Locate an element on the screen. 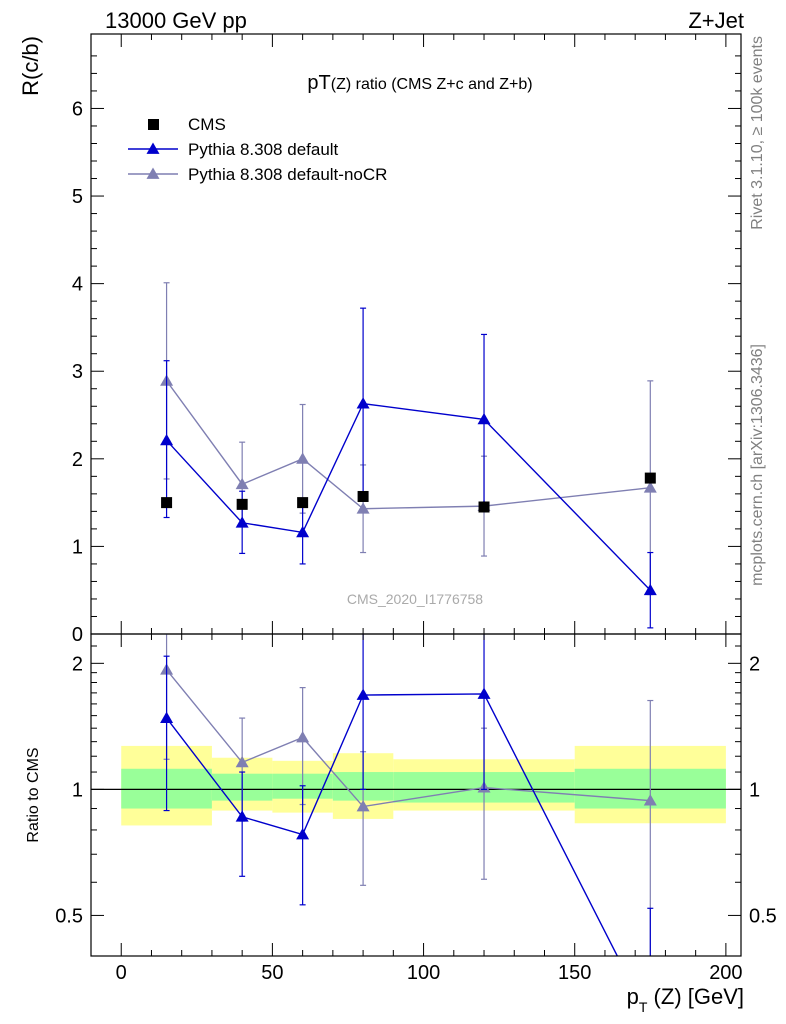 This screenshot has height=1024, width=786. main-y-axis-label: R(c/b) is located at coordinates (30, 66).